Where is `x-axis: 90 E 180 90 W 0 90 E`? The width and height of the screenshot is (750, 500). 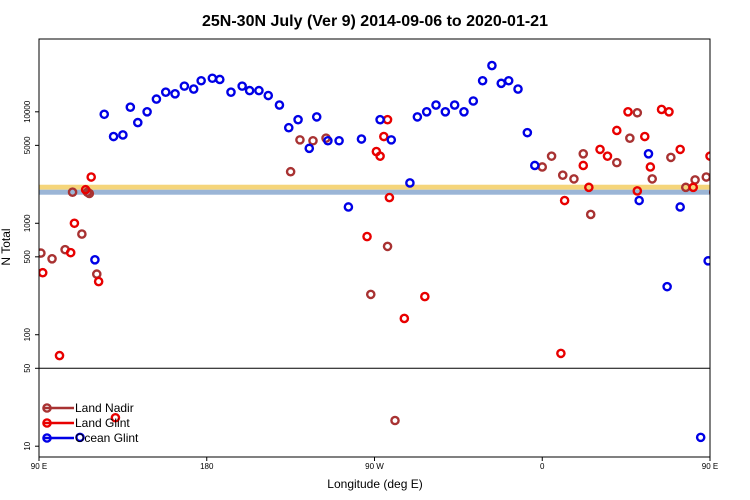
x-axis: 90 E 180 90 W 0 90 E is located at coordinates (374, 464).